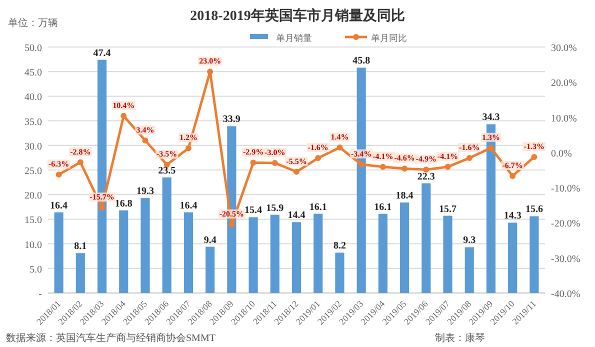 This screenshot has height=347, width=595. What do you see at coordinates (275, 152) in the screenshot?
I see `data-label: -3.0%` at bounding box center [275, 152].